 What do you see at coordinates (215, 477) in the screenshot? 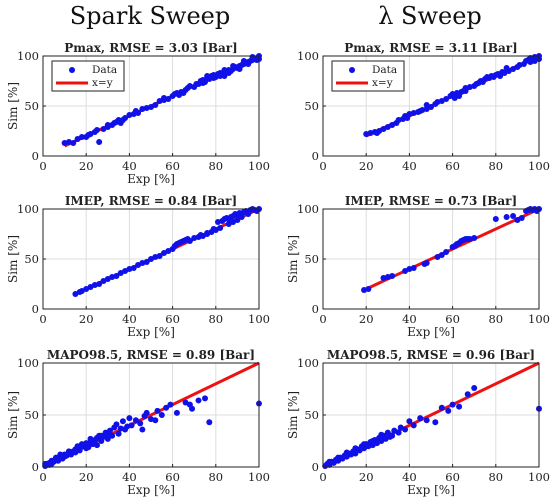
I see `x-tick-label: 80` at bounding box center [215, 477].